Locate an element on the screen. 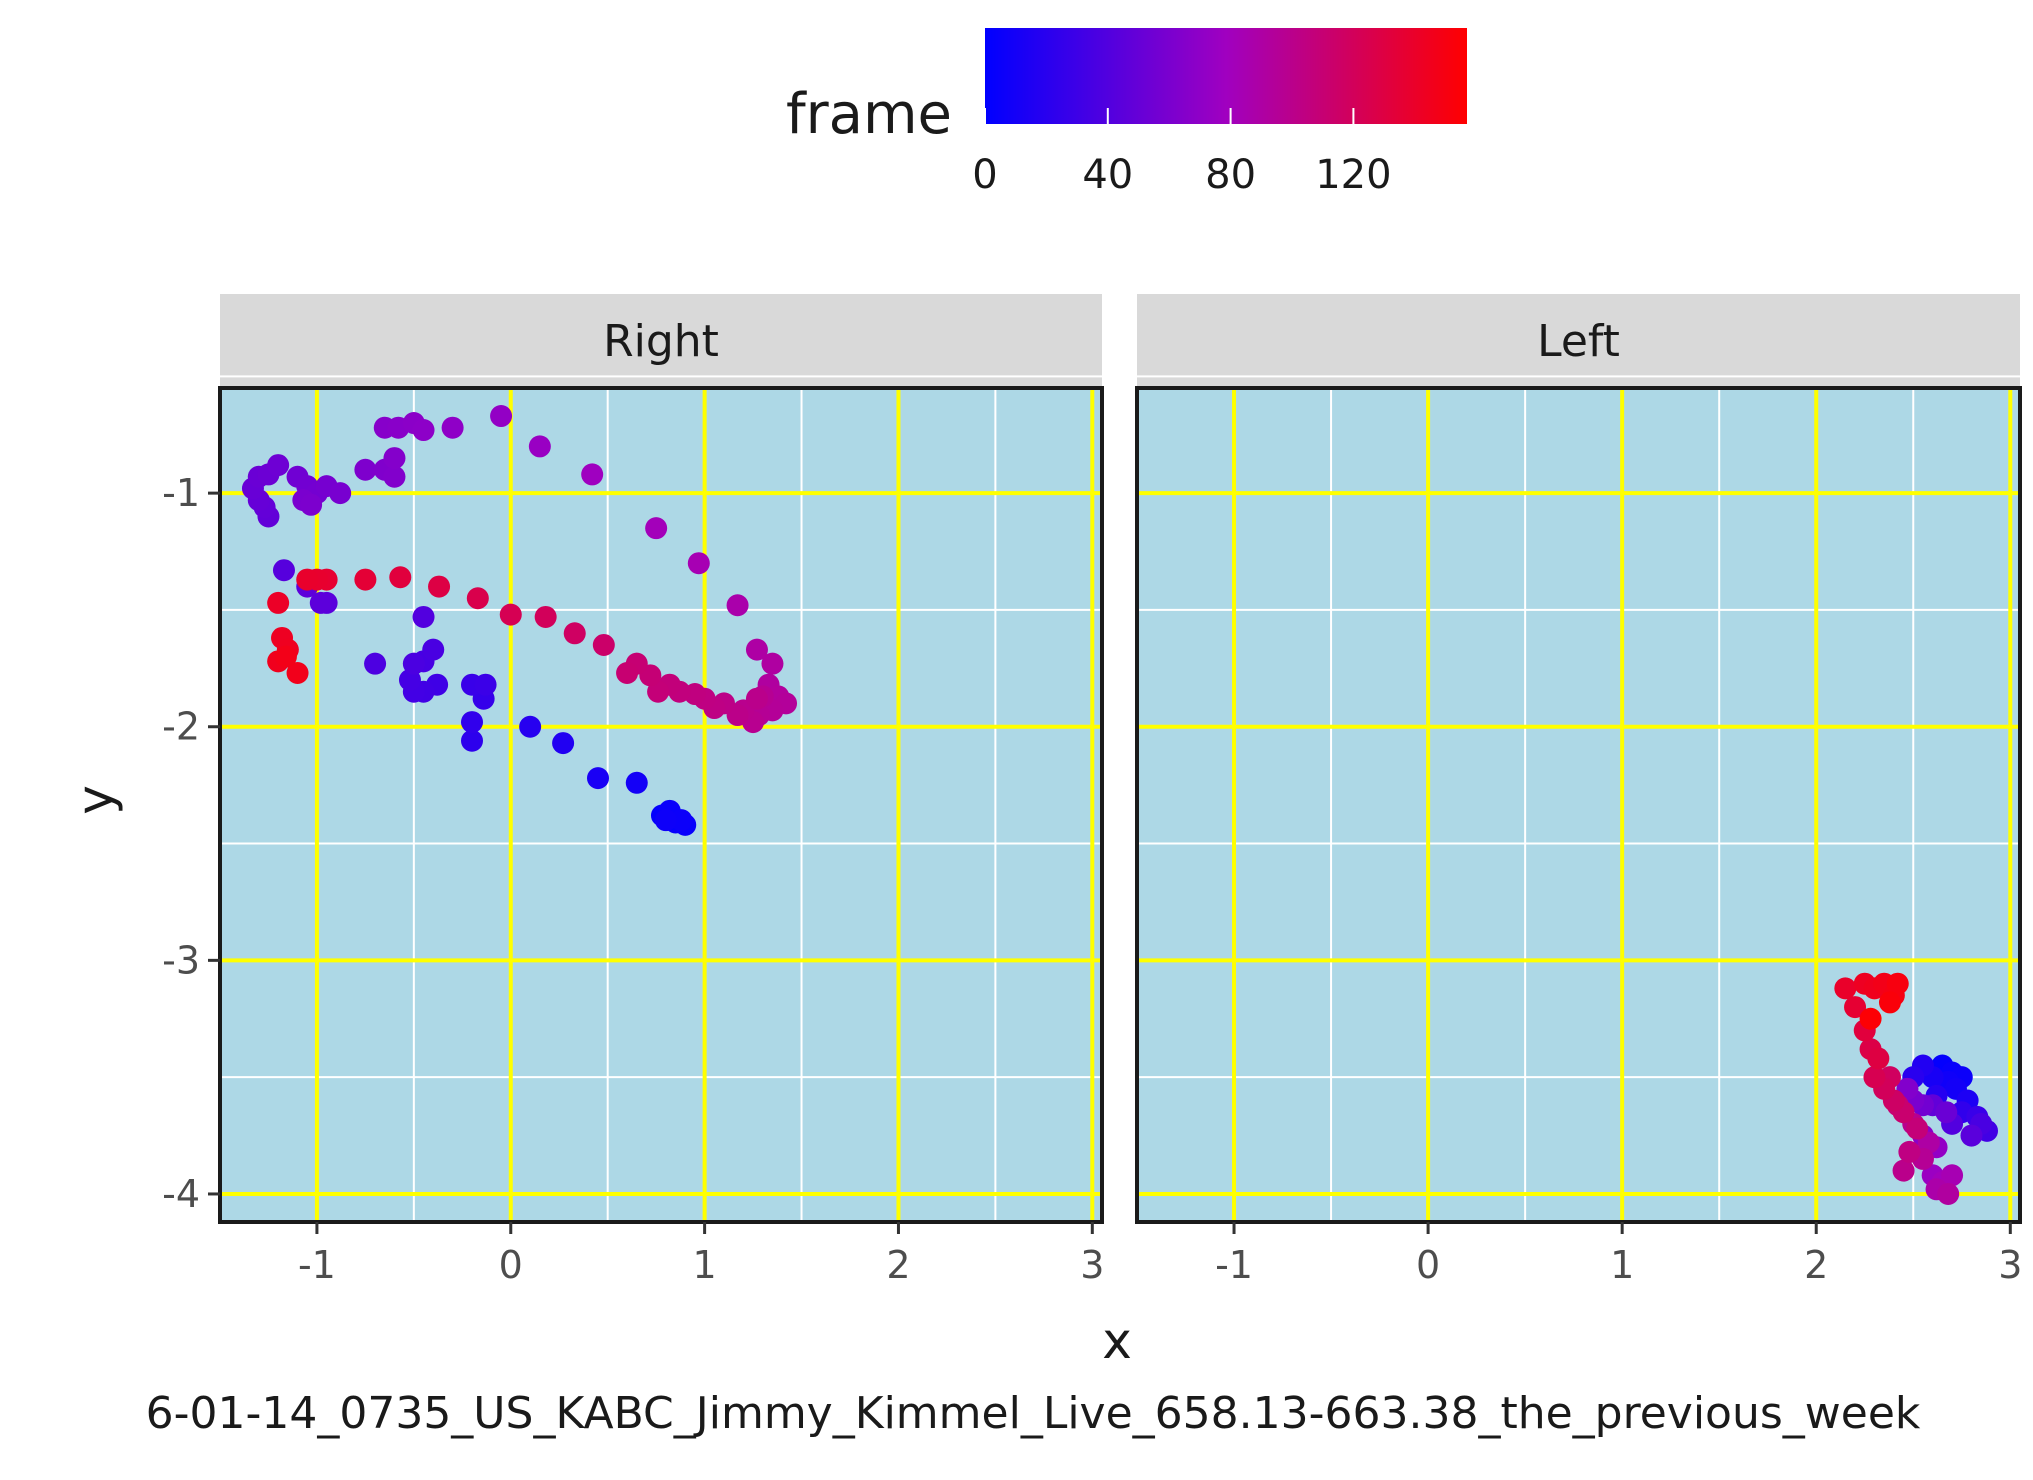 The image size is (2033, 1480). y-tick-label: -2 is located at coordinates (181, 727).